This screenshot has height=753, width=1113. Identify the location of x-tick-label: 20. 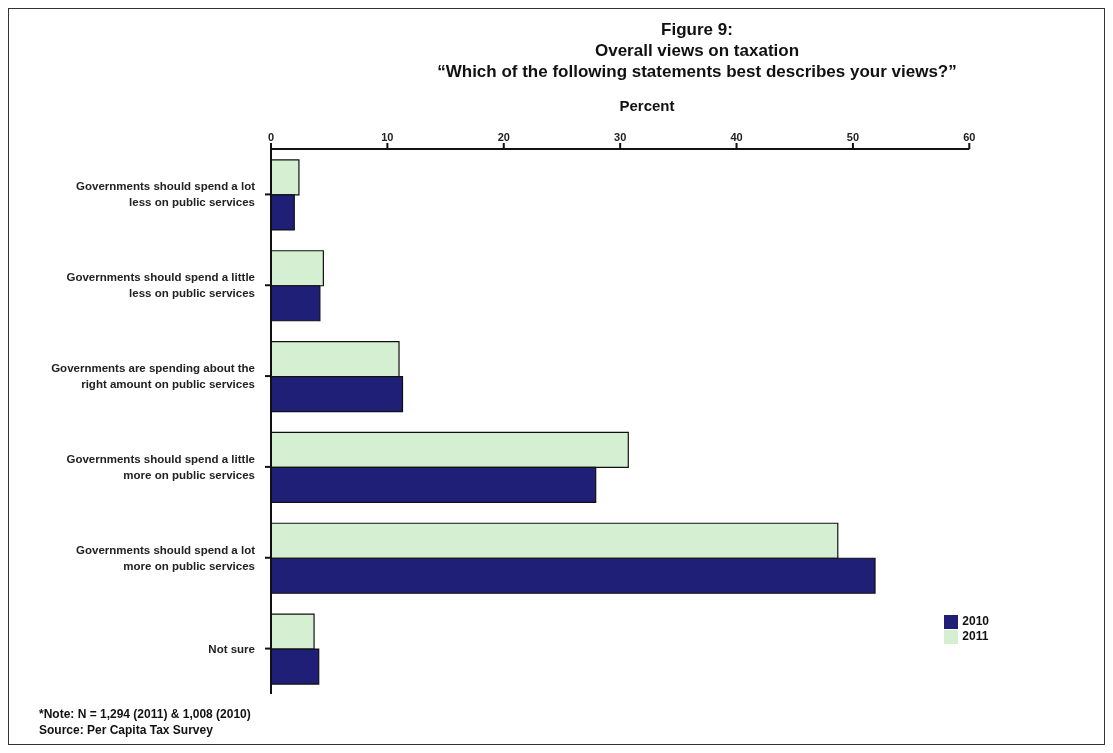
(503, 137).